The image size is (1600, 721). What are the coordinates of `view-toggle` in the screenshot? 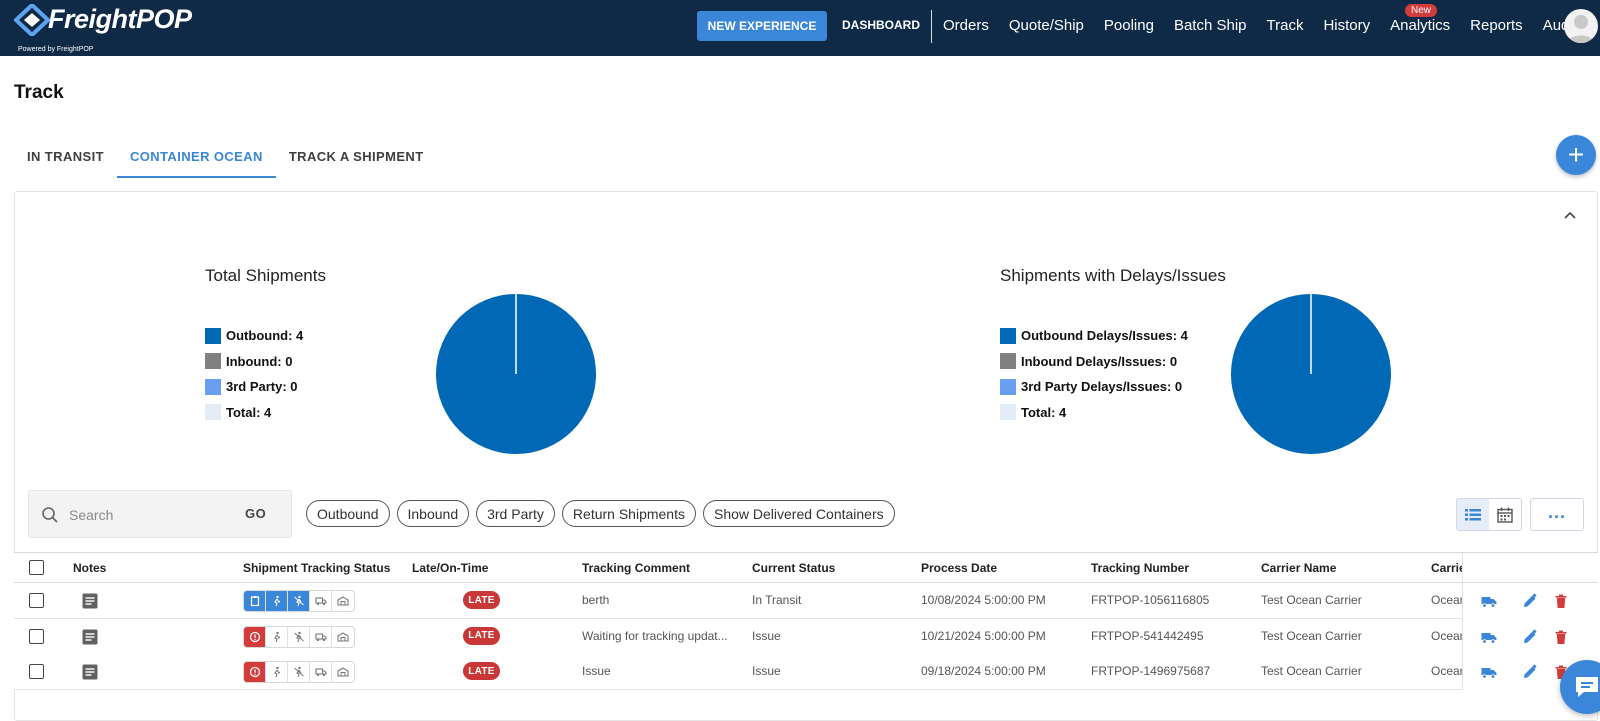 It's located at (1489, 514).